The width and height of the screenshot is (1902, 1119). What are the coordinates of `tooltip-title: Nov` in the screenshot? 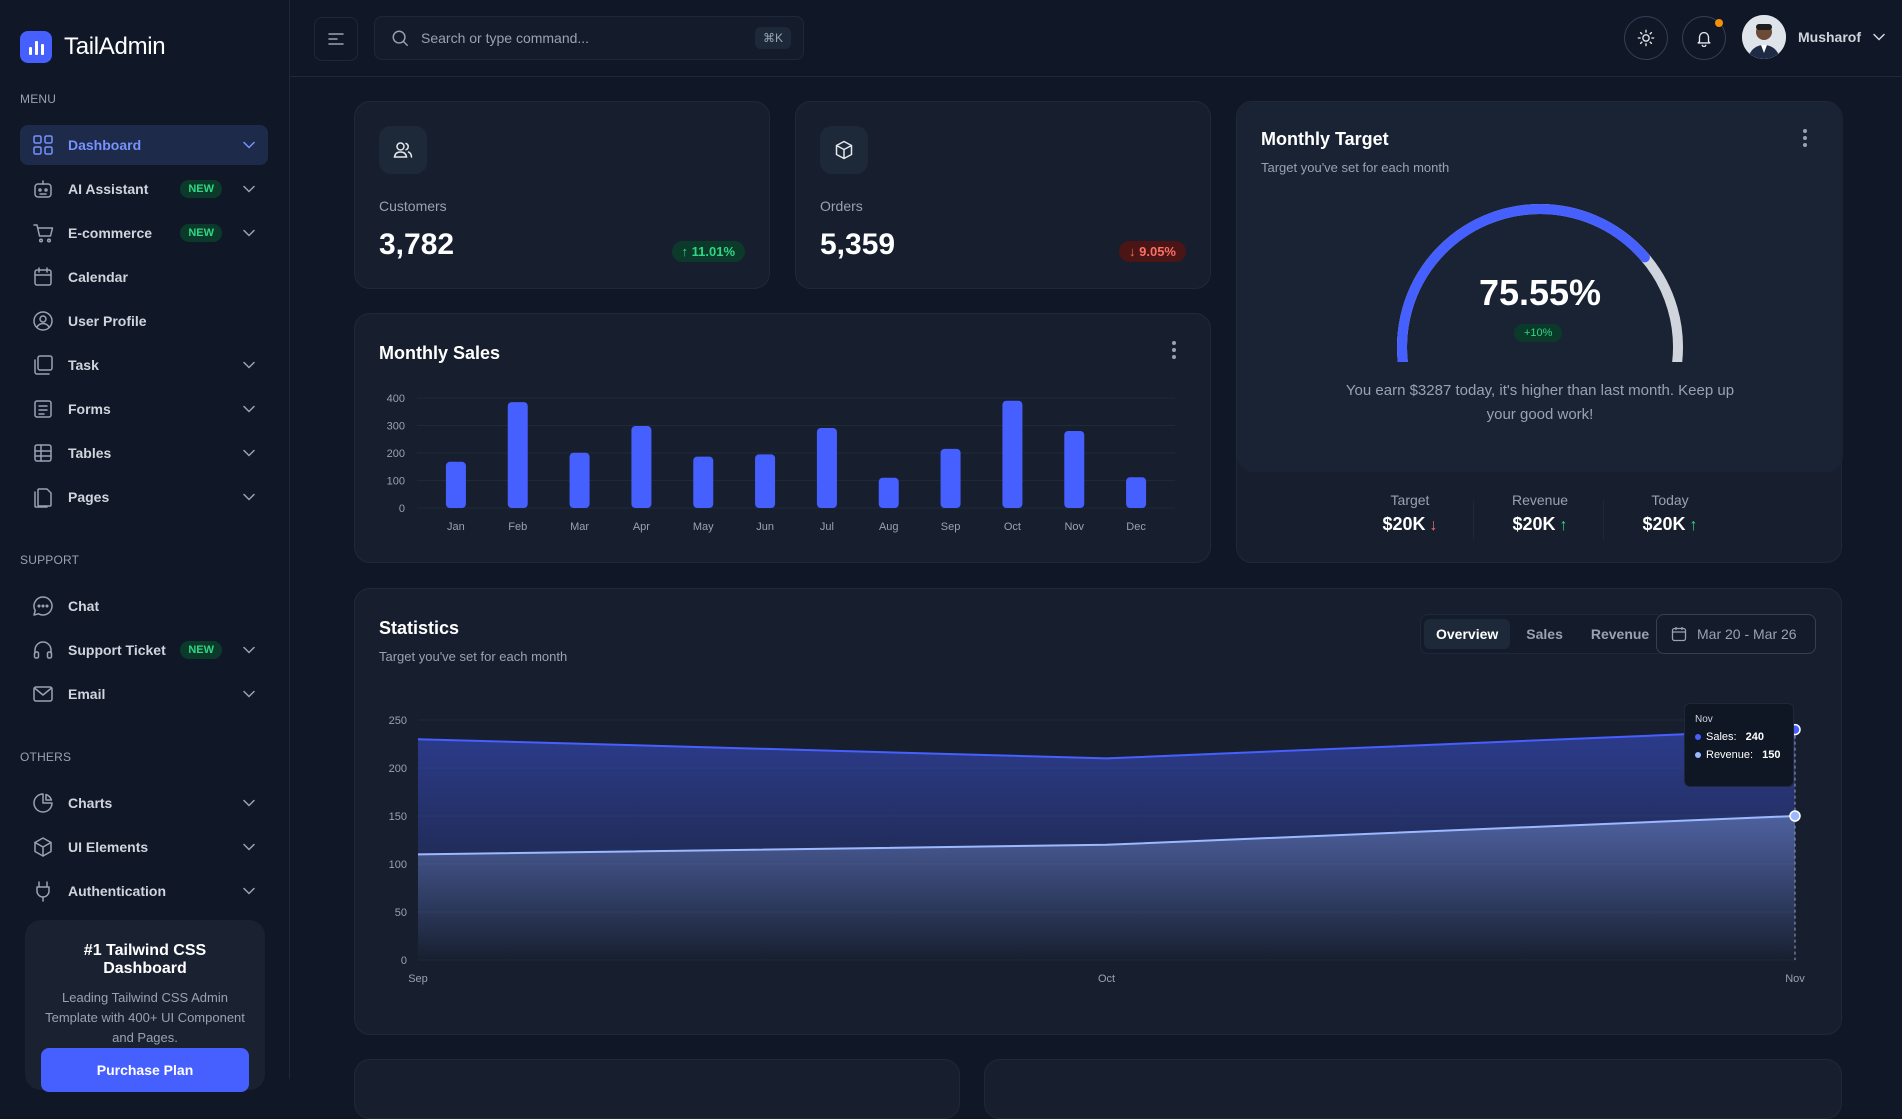 It's located at (1704, 719).